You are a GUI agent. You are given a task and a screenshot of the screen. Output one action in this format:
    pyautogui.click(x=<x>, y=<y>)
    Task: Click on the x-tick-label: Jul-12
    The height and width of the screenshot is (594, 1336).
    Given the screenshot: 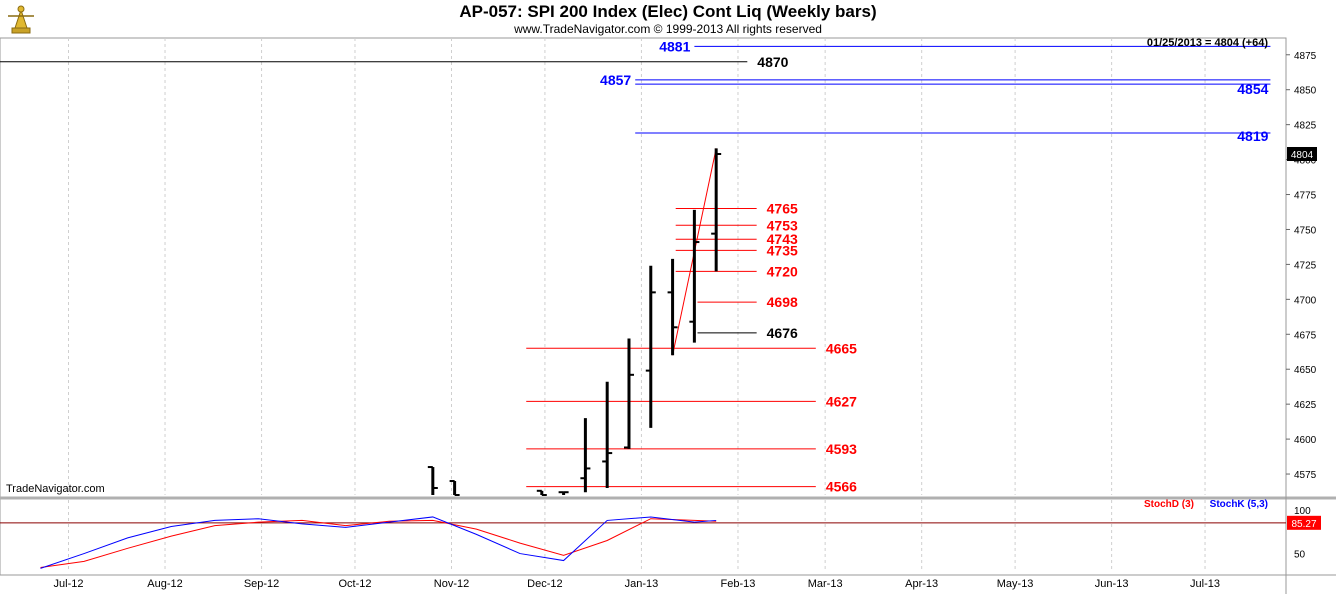 What is the action you would take?
    pyautogui.click(x=69, y=584)
    